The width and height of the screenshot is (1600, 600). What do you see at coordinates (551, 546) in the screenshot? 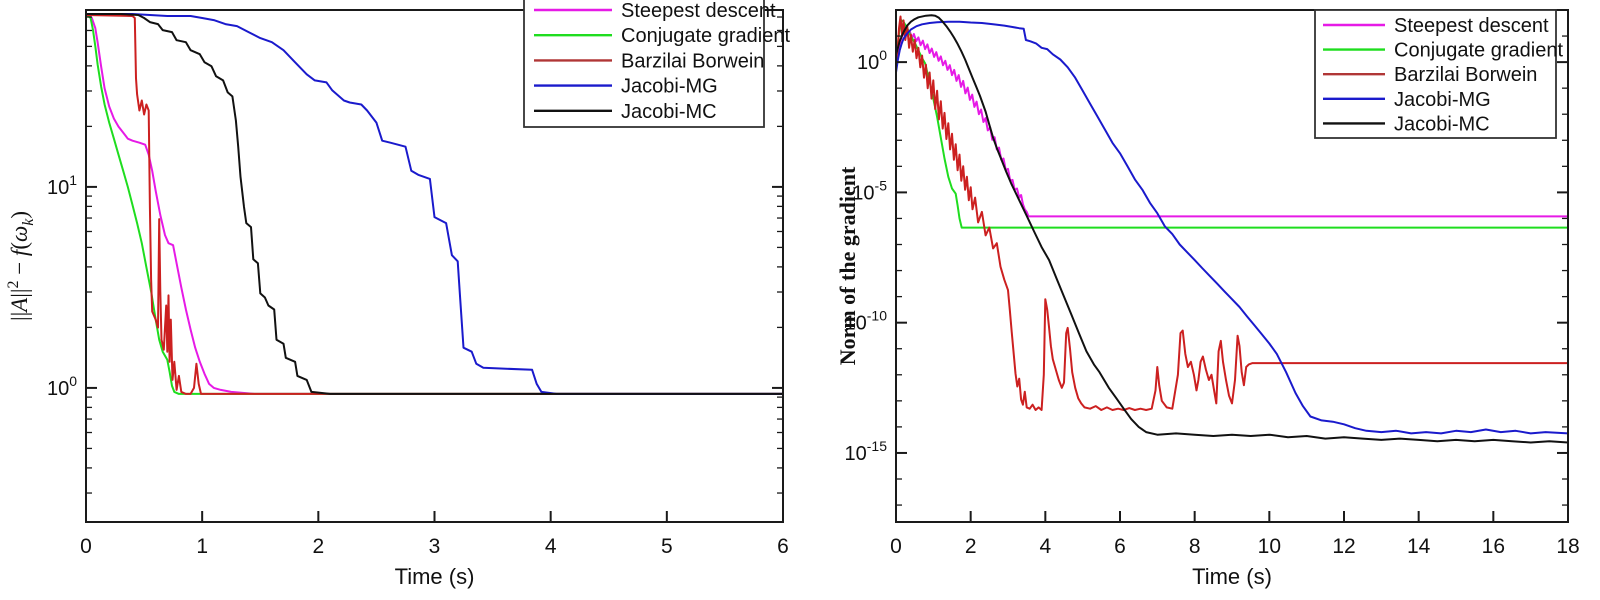
I see `left-x-tick-label: 4` at bounding box center [551, 546].